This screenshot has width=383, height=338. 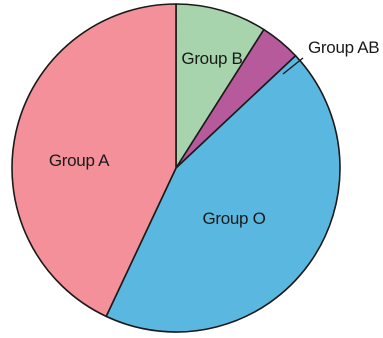 What do you see at coordinates (233, 218) in the screenshot?
I see `slice-label-group-o: Group O` at bounding box center [233, 218].